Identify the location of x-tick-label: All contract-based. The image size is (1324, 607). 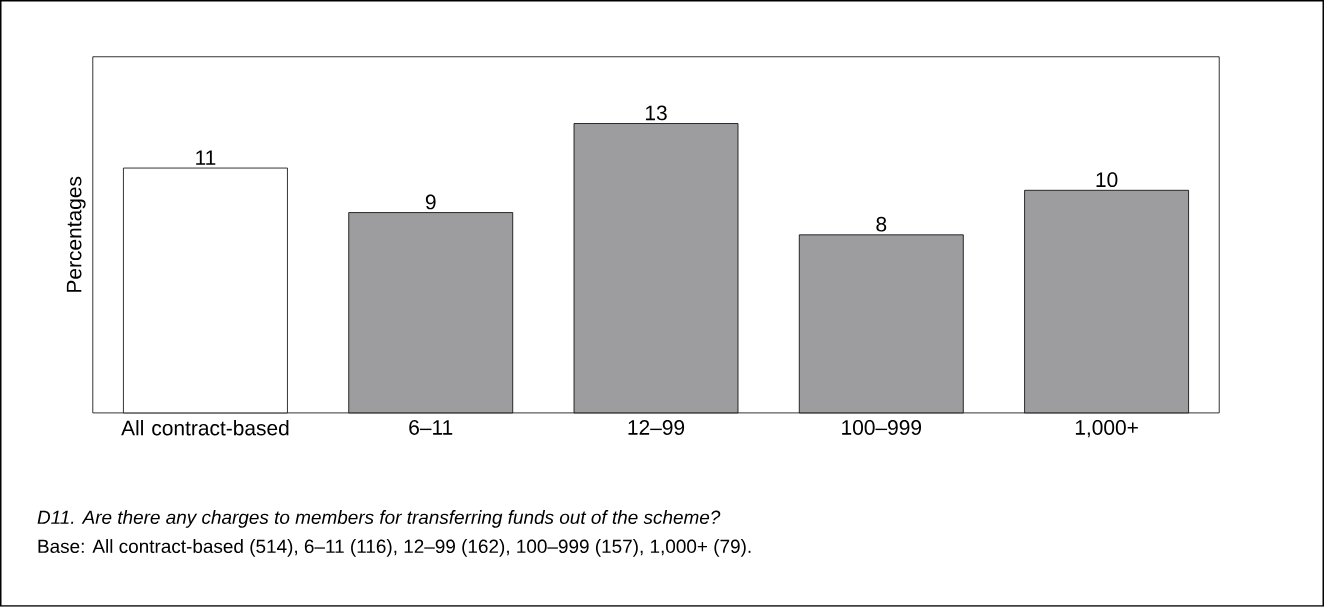
(205, 428).